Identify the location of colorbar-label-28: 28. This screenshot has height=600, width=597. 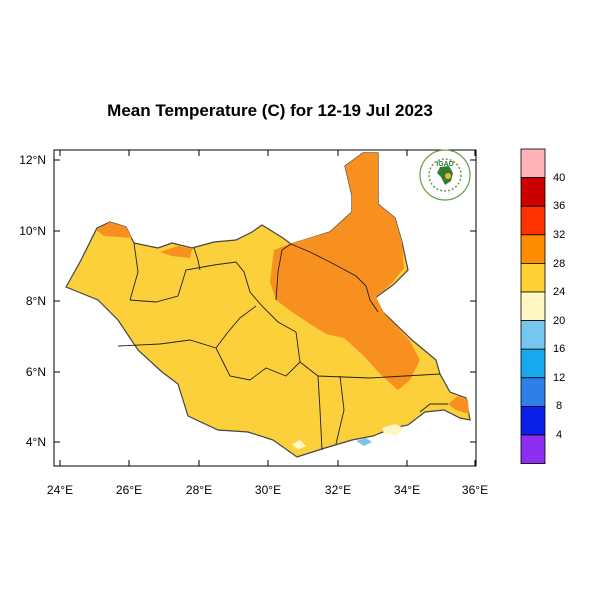
(559, 264).